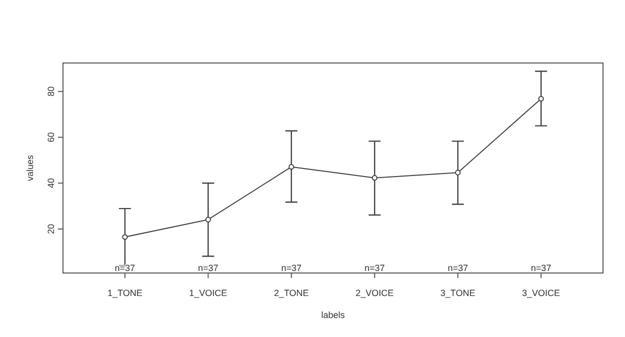  Describe the element at coordinates (208, 293) in the screenshot. I see `x-tick-label: 1_VOICE` at that location.